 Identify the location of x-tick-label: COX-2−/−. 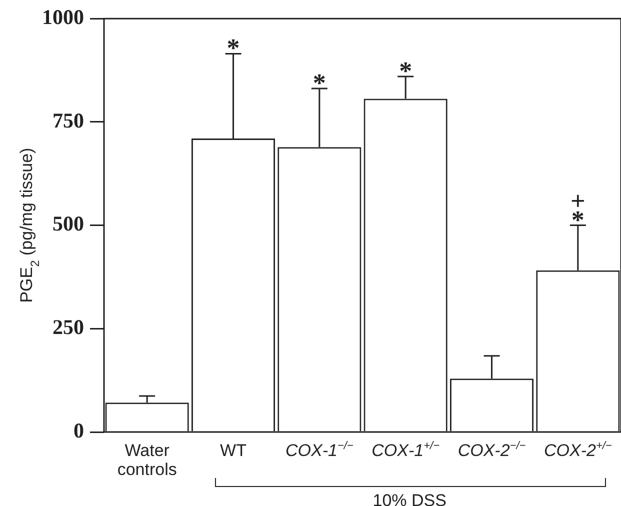
(492, 450).